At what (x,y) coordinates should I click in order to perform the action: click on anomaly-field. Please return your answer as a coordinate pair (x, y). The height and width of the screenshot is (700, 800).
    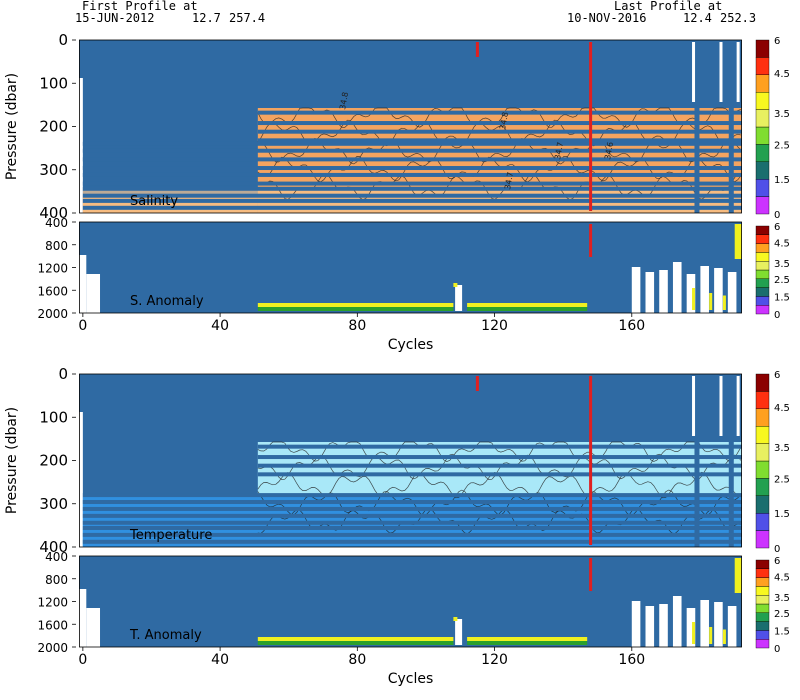
    Looking at the image, I should click on (410, 601).